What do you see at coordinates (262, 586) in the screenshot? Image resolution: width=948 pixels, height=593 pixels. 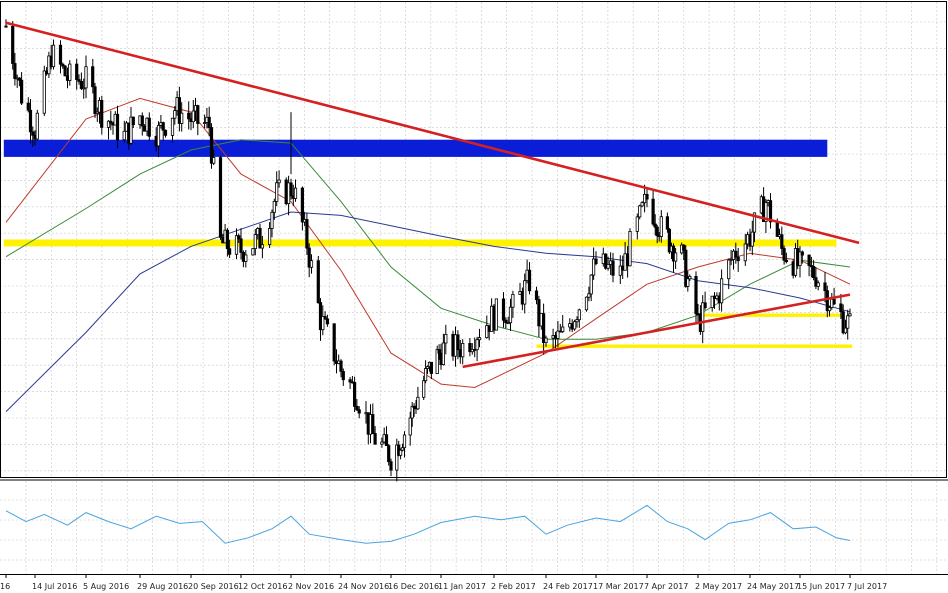 I see `x-tick-label: 12 Oct 2016` at bounding box center [262, 586].